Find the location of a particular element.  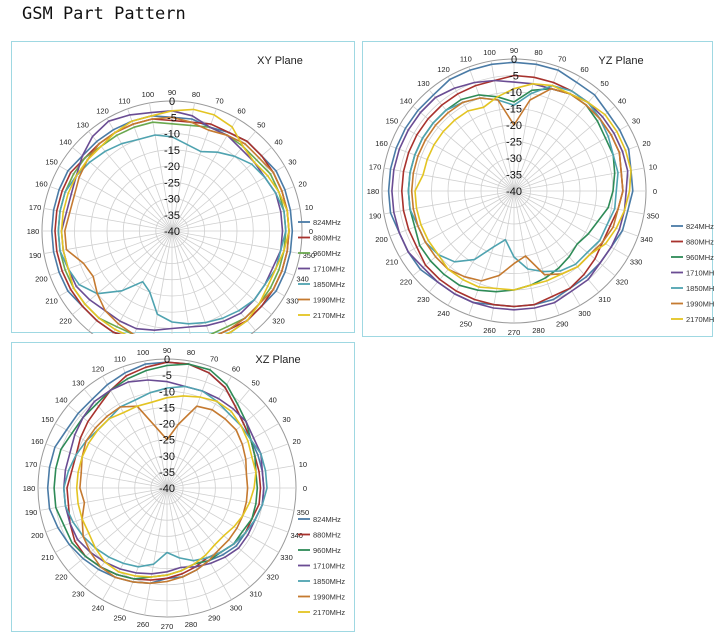

legend-label: 824MHz is located at coordinates (327, 222).